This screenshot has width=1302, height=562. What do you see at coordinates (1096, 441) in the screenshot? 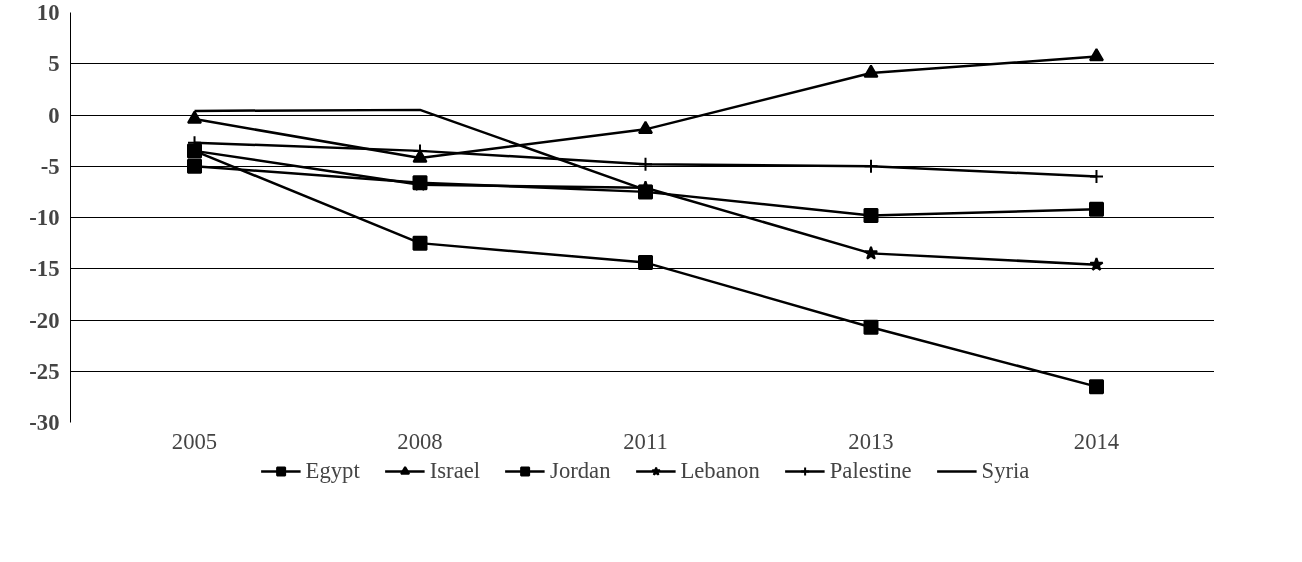
I see `x-tick-label: 2014` at bounding box center [1096, 441].